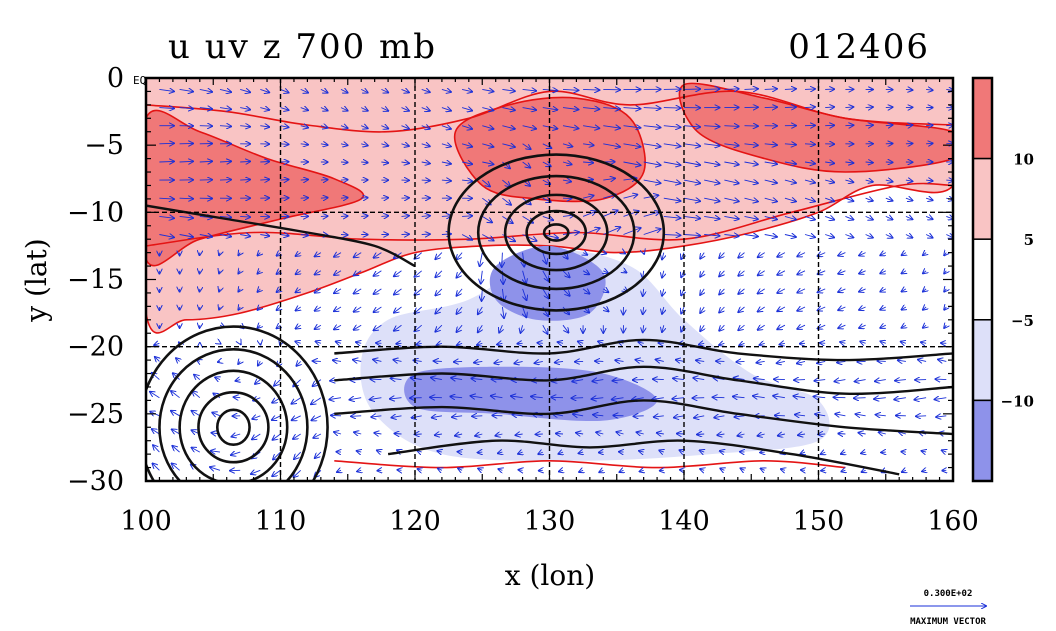 The image size is (1056, 631). I want to click on chart-title: u uv z 700 mb, so click(302, 47).